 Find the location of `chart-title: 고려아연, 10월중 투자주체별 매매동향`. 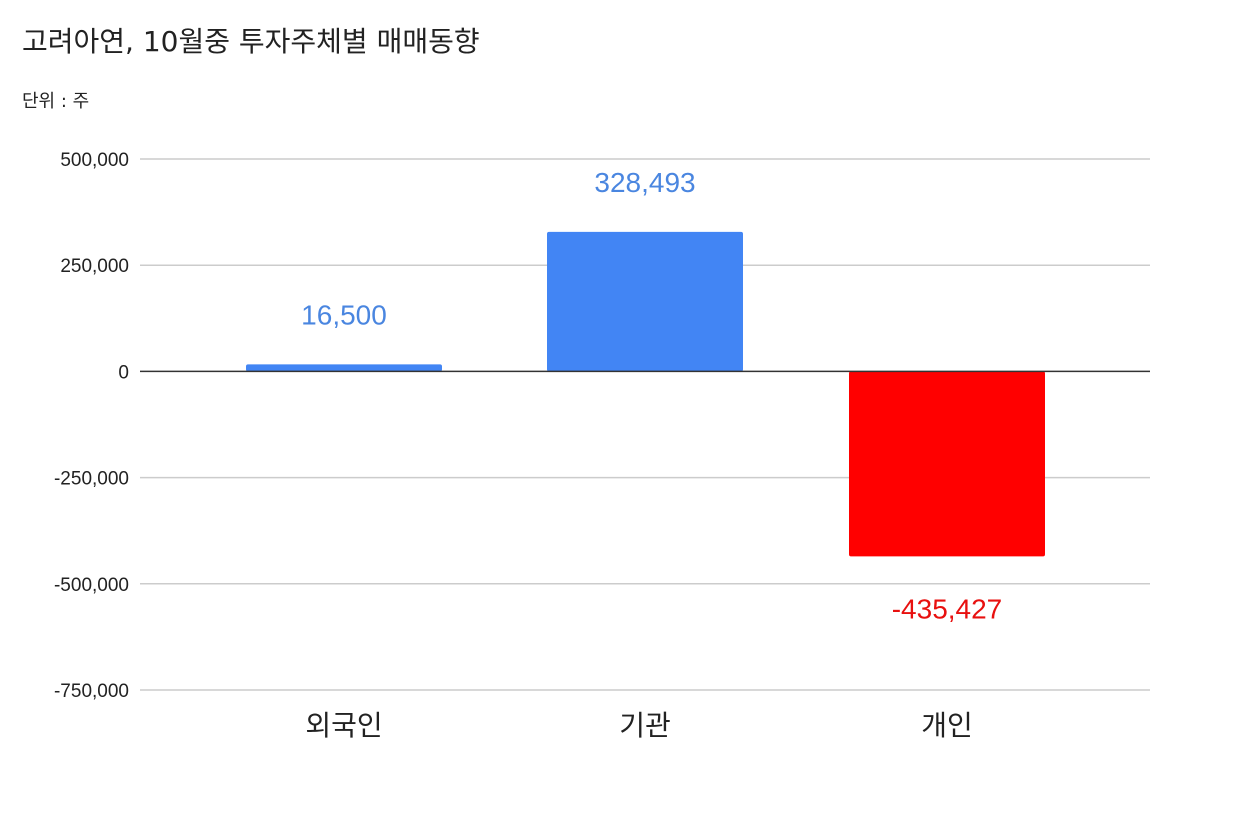

chart-title: 고려아연, 10월중 투자주체별 매매동향 is located at coordinates (251, 41).